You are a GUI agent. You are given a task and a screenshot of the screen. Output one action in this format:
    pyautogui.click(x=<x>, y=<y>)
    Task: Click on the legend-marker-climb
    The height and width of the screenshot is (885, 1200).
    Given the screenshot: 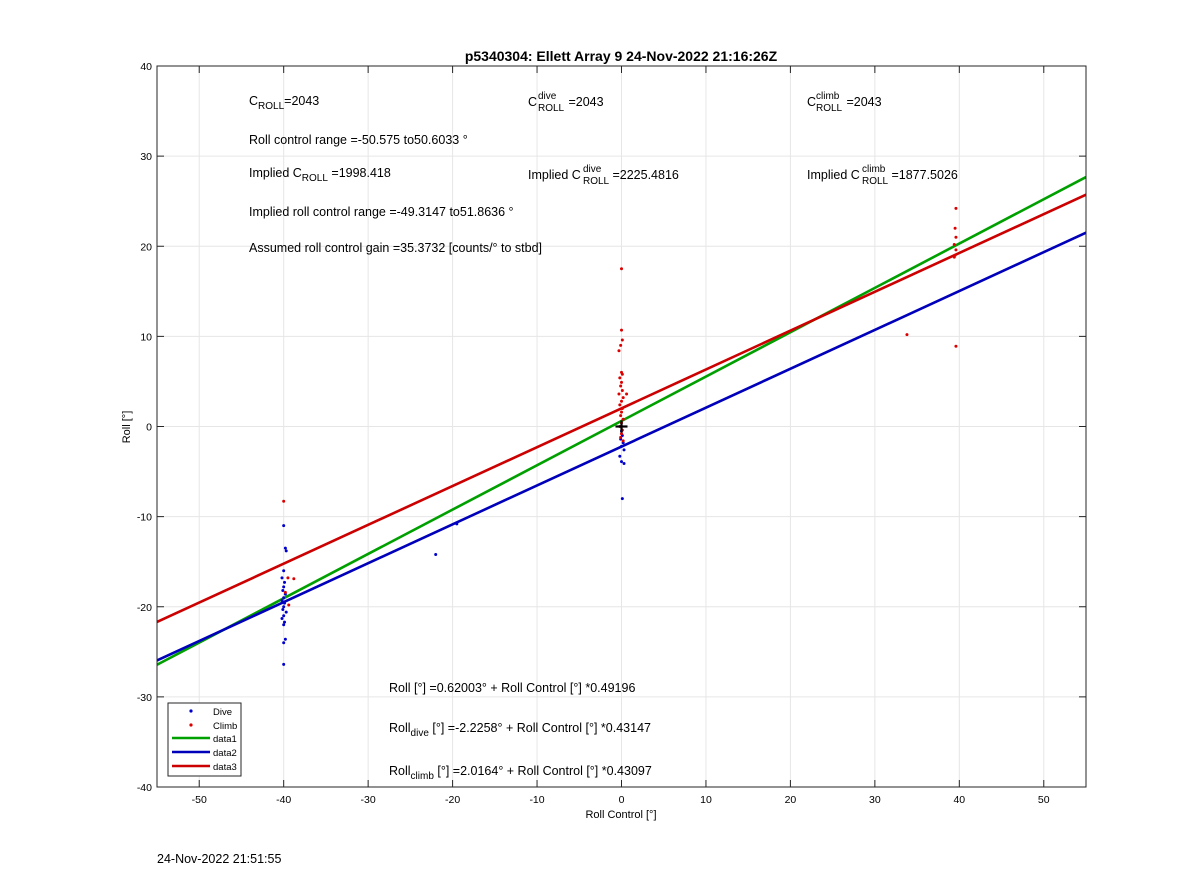 What is the action you would take?
    pyautogui.click(x=191, y=725)
    